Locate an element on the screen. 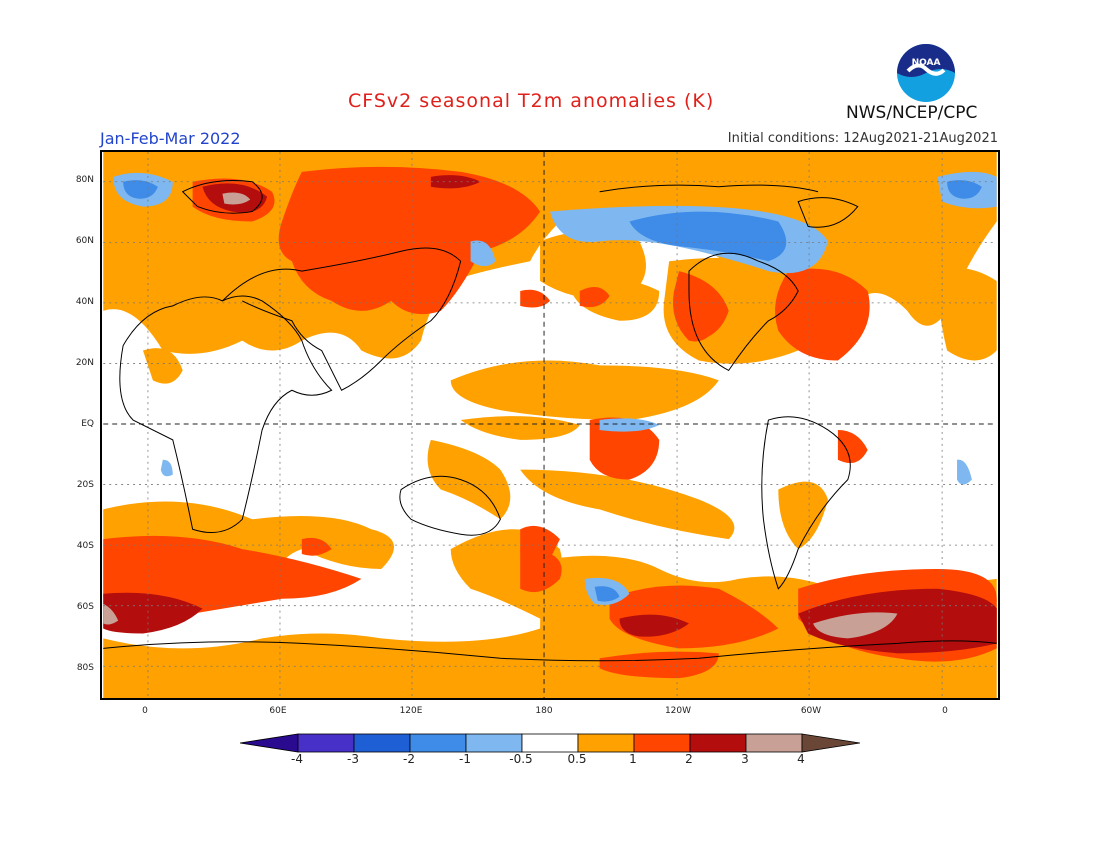 This screenshot has height=850, width=1100. agency-label: NWS/NCEP/CPC is located at coordinates (912, 113).